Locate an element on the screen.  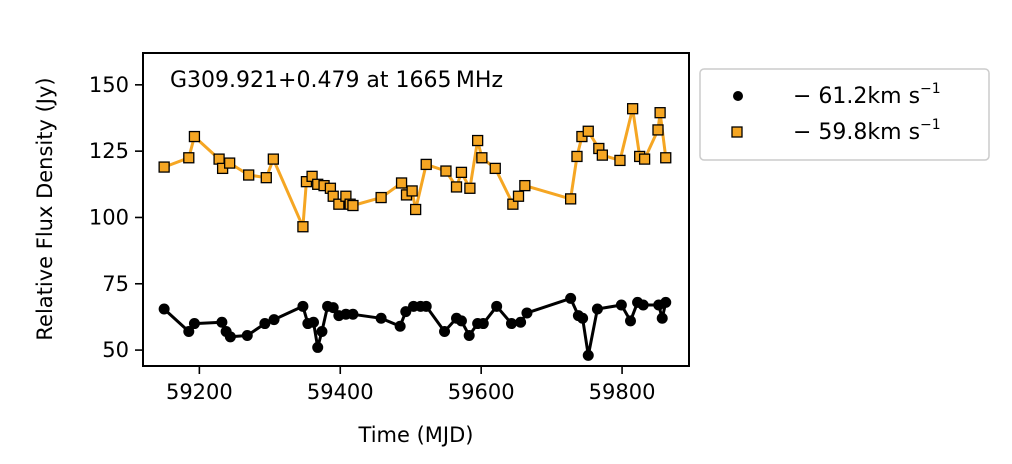
legend-box is located at coordinates (844, 114).